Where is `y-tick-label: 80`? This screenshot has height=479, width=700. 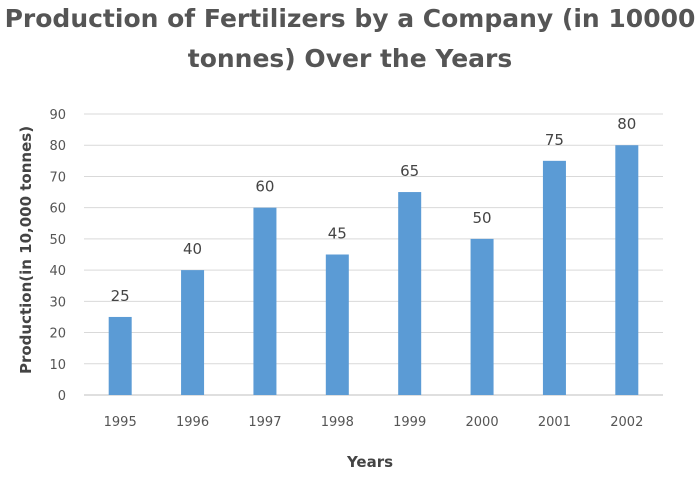 y-tick-label: 80 is located at coordinates (57, 146).